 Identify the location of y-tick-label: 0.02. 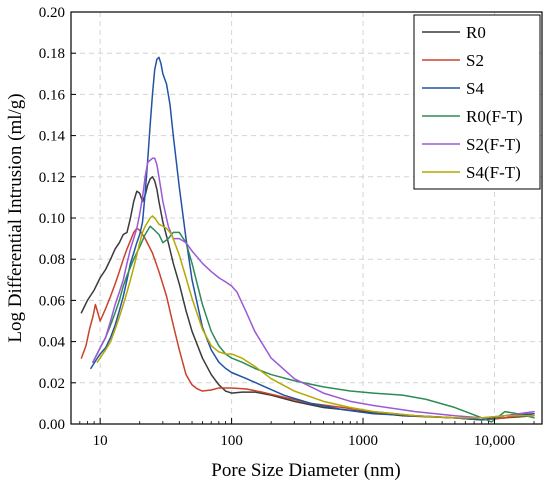
(52, 384).